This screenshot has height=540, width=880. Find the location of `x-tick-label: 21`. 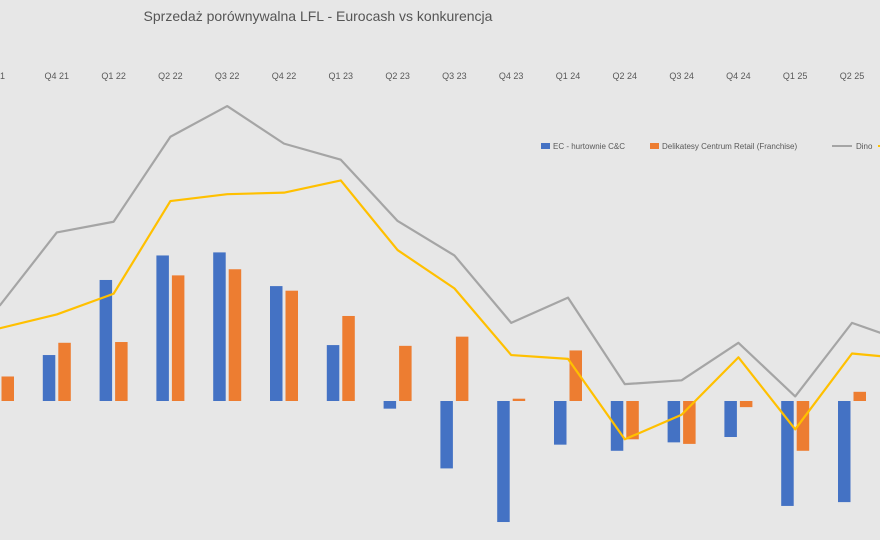

x-tick-label: 21 is located at coordinates (2, 76).